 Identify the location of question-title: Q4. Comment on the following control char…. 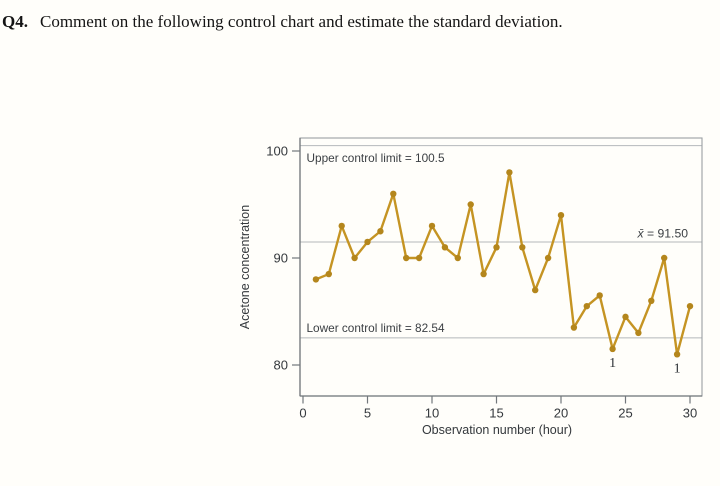
(352, 22).